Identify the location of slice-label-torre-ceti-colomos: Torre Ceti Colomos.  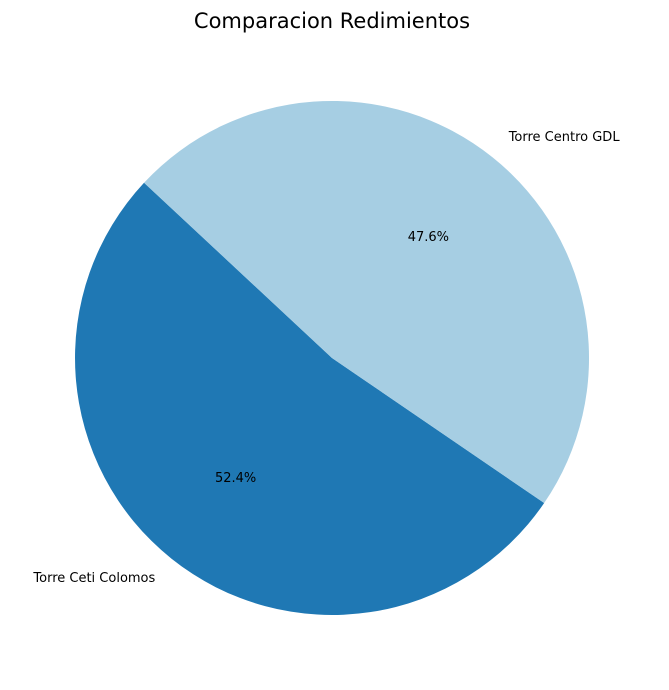
(93, 578).